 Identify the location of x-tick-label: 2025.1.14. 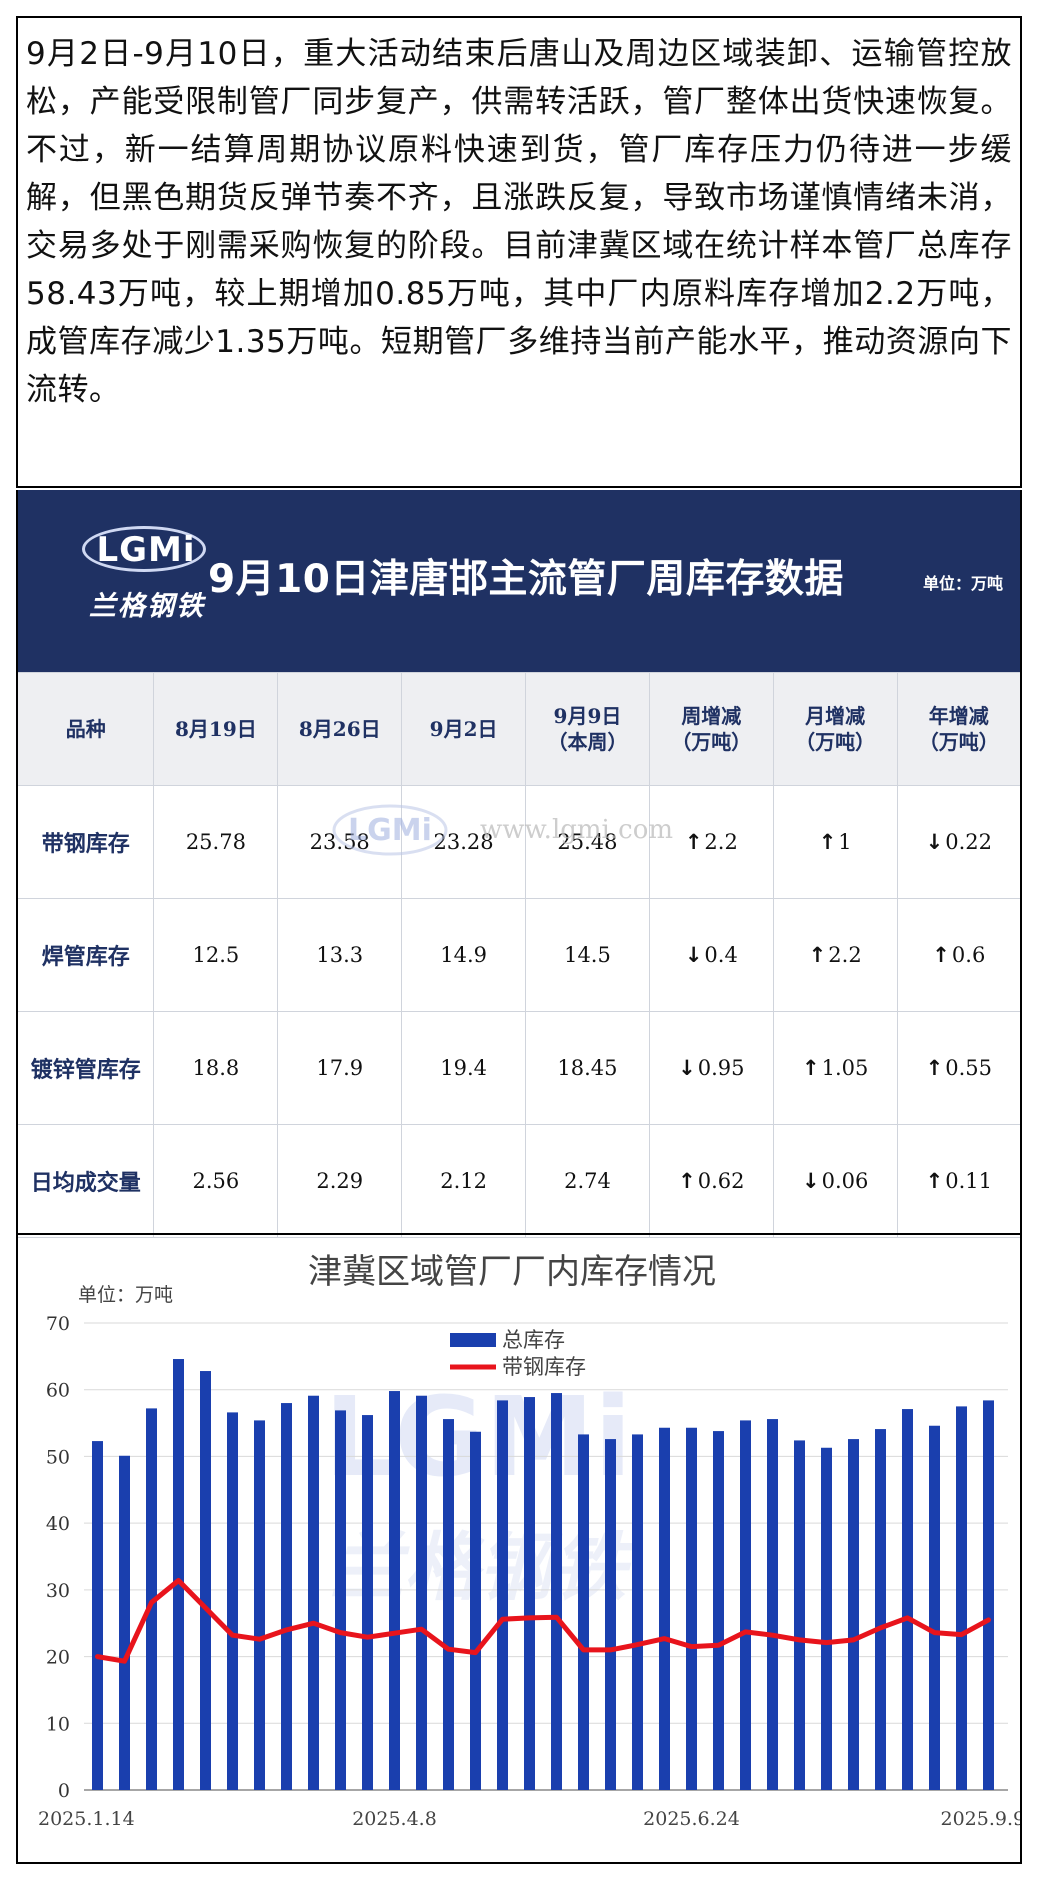
(86, 1819).